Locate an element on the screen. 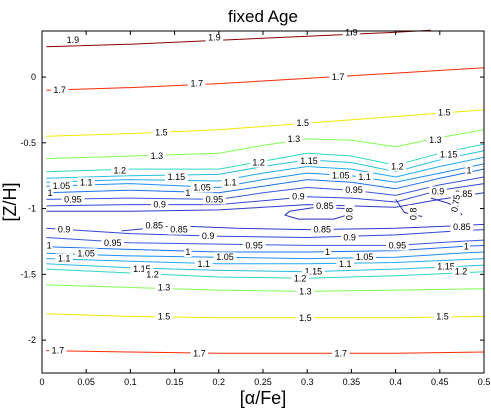 This screenshot has height=411, width=491. x-tick-label: 0.2 is located at coordinates (219, 382).